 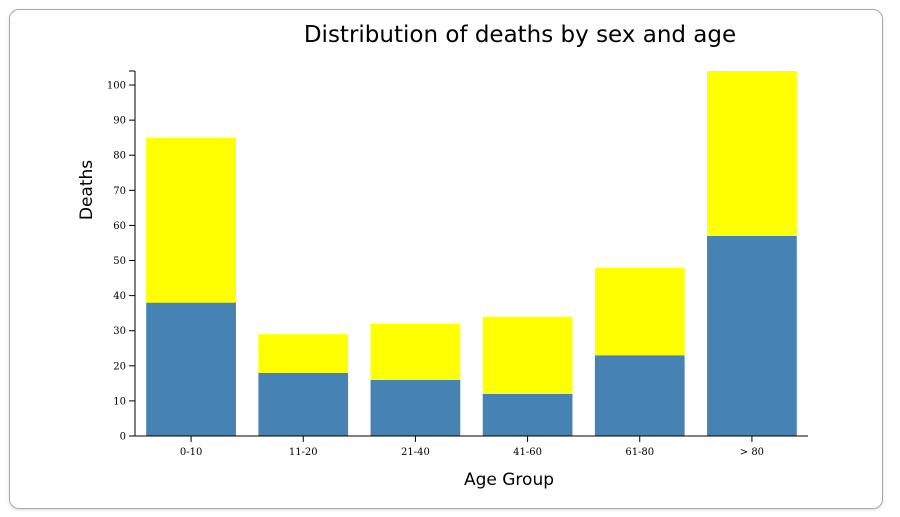 What do you see at coordinates (303, 452) in the screenshot?
I see `x-tick-label: 11-20` at bounding box center [303, 452].